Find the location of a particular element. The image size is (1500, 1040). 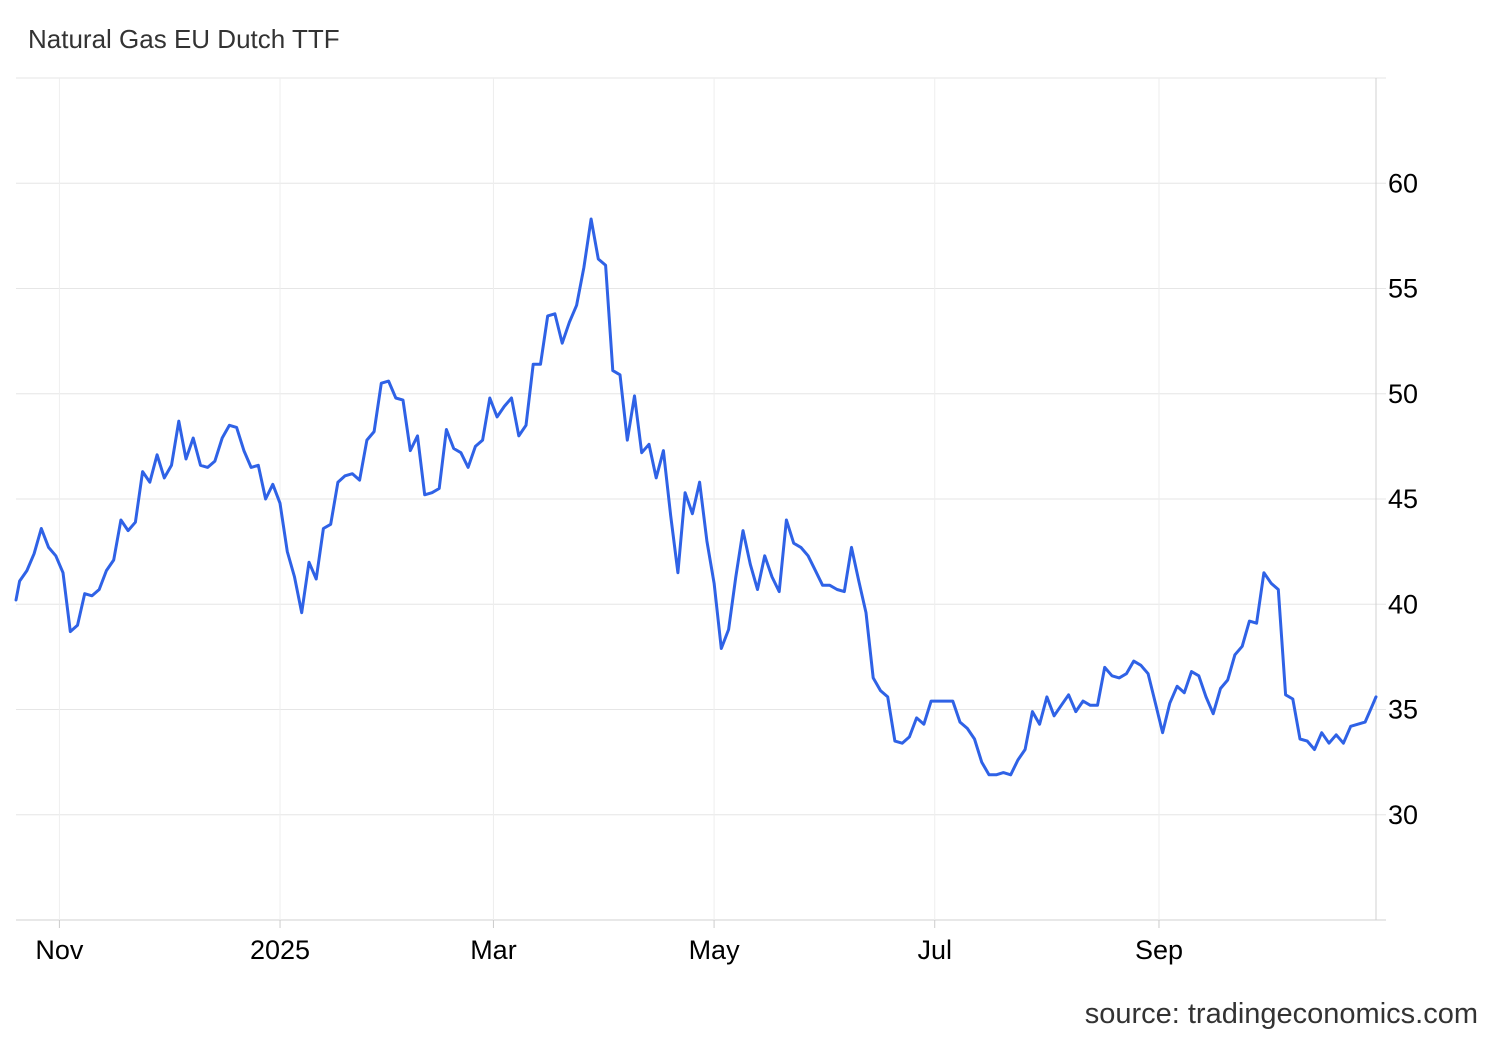

y-tick-label: 30 is located at coordinates (1403, 815).